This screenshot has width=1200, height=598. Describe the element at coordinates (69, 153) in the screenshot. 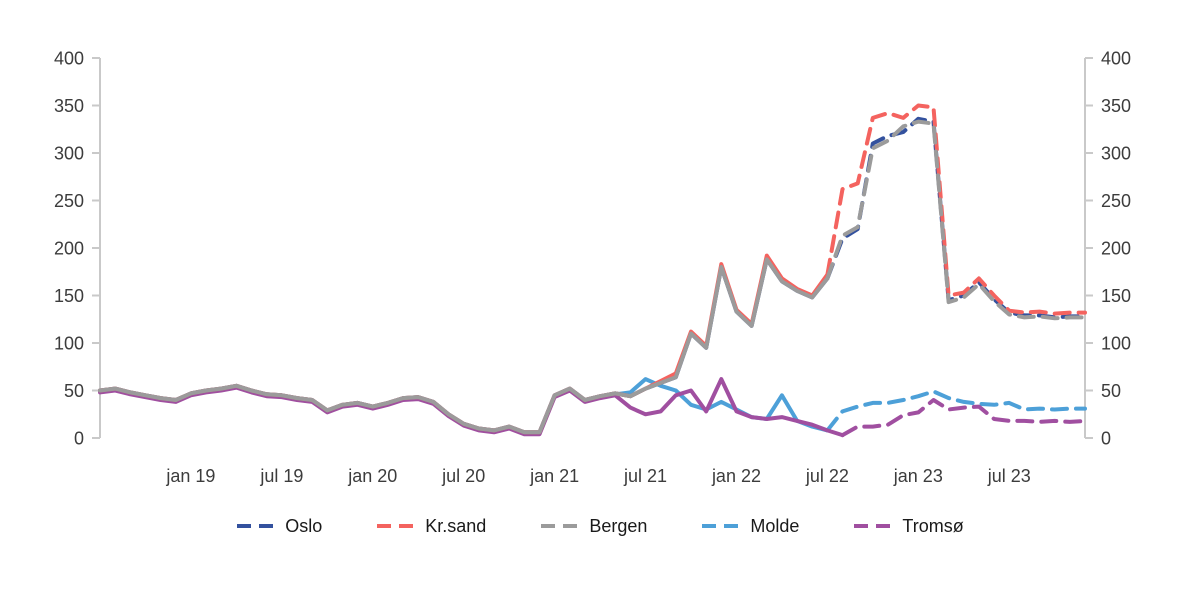

I see `y-axis-label-left: 300` at that location.